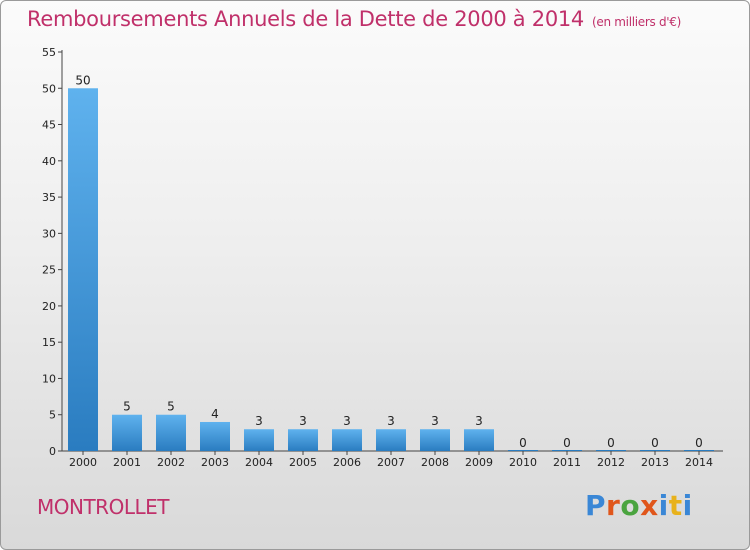  I want to click on bar-2009, so click(479, 440).